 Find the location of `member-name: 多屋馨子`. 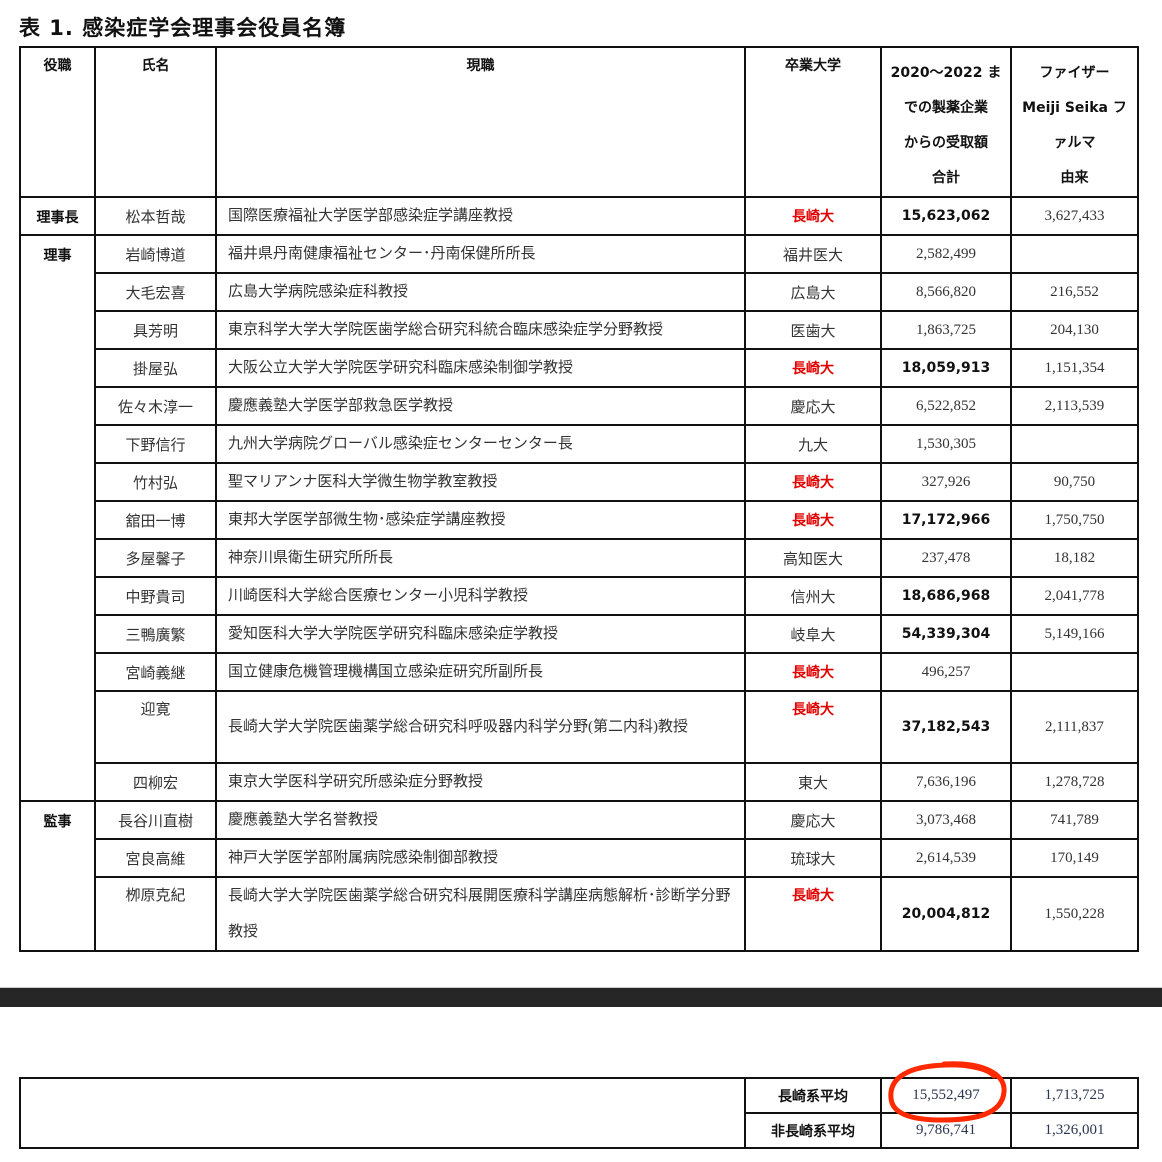

member-name: 多屋馨子 is located at coordinates (155, 558).